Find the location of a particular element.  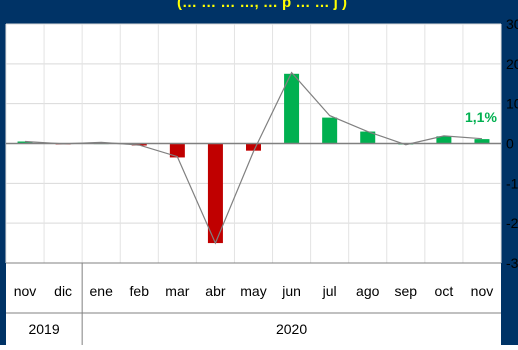

y-tick-label: -30 is located at coordinates (512, 263).